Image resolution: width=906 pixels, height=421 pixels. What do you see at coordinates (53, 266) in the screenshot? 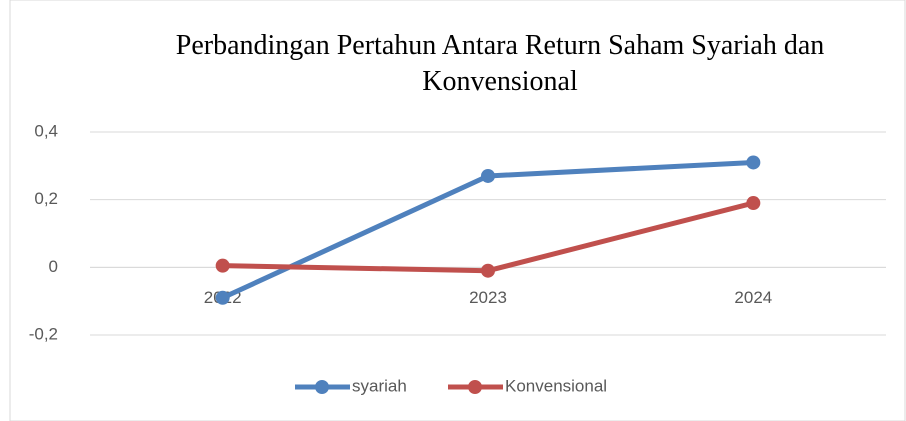
I see `y-tick-label: 0` at bounding box center [53, 266].